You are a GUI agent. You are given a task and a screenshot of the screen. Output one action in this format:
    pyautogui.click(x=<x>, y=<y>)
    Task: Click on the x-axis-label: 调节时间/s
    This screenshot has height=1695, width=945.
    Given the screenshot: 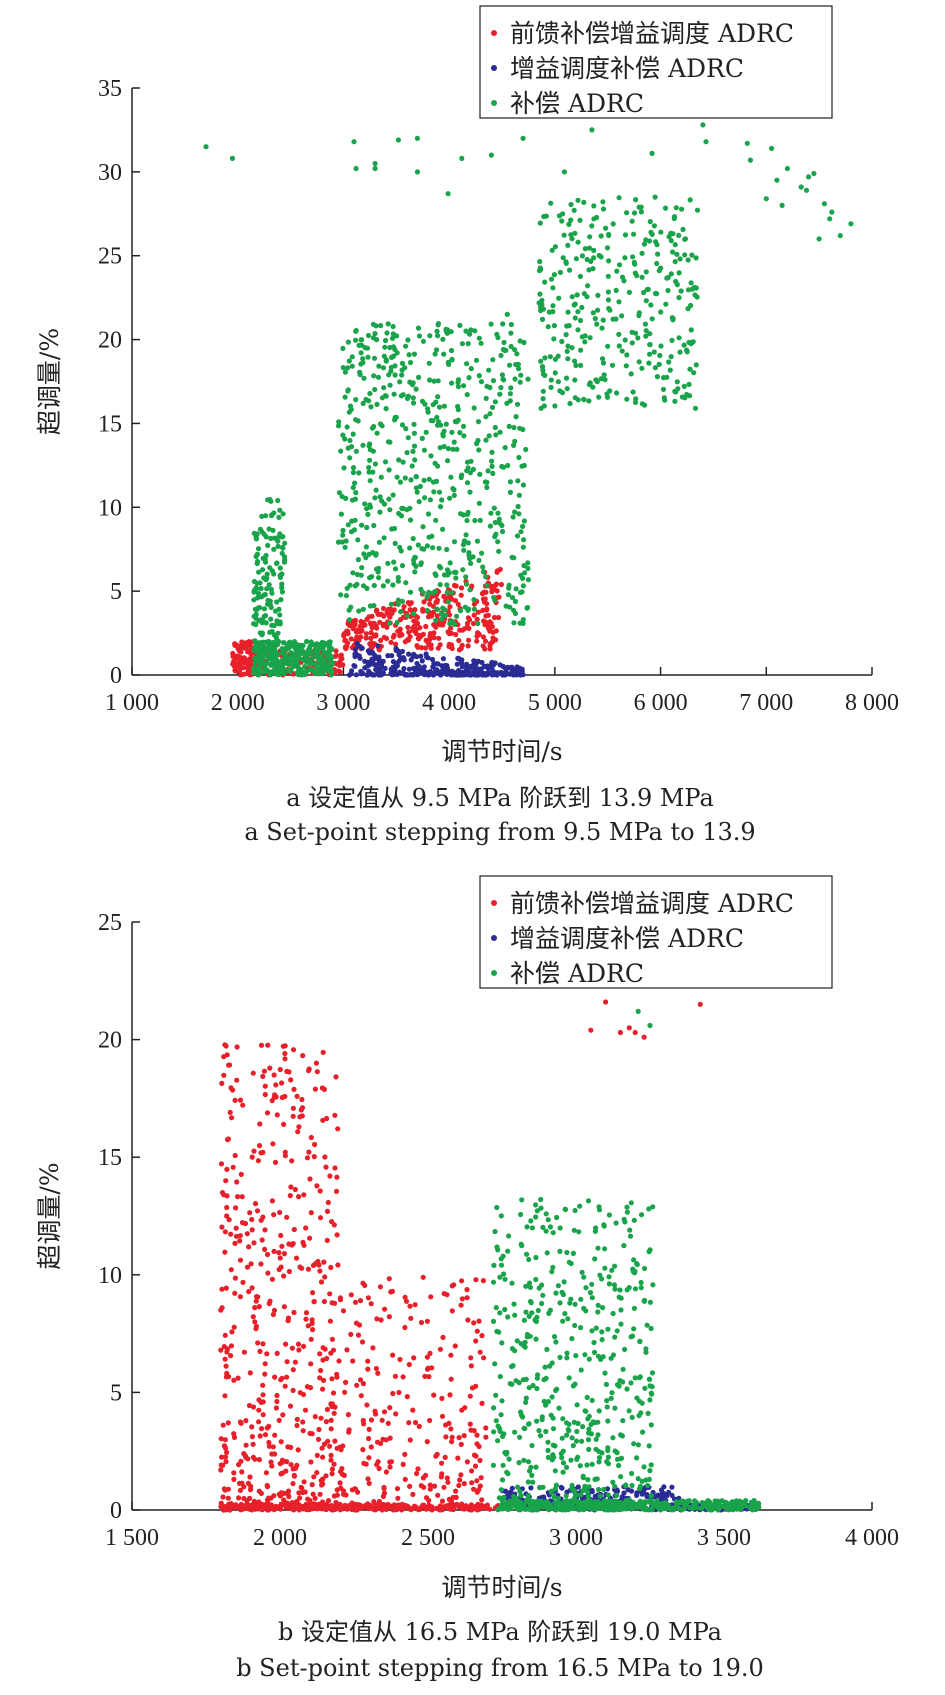 What is the action you would take?
    pyautogui.click(x=501, y=751)
    